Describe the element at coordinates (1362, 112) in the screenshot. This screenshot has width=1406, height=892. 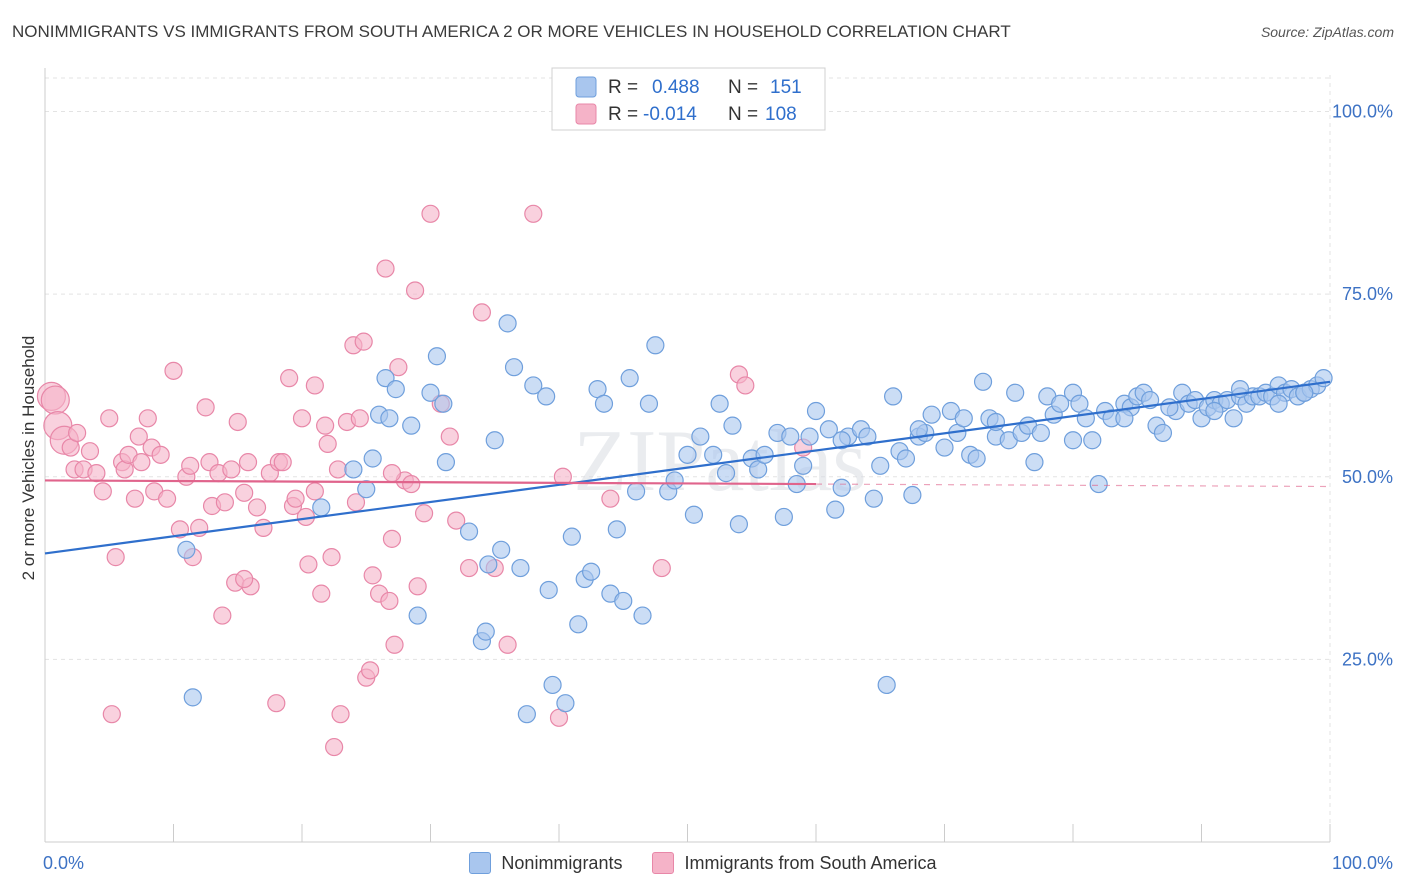
I see `y-tick-label: 100.0%` at that location.